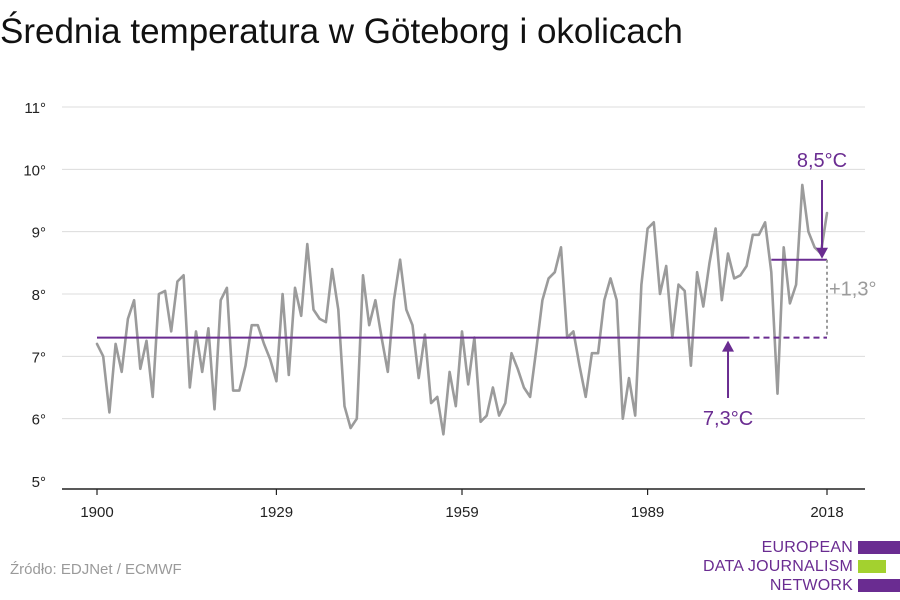  I want to click on logo-line-data-journalism: DATA JOURNALISM, so click(778, 566).